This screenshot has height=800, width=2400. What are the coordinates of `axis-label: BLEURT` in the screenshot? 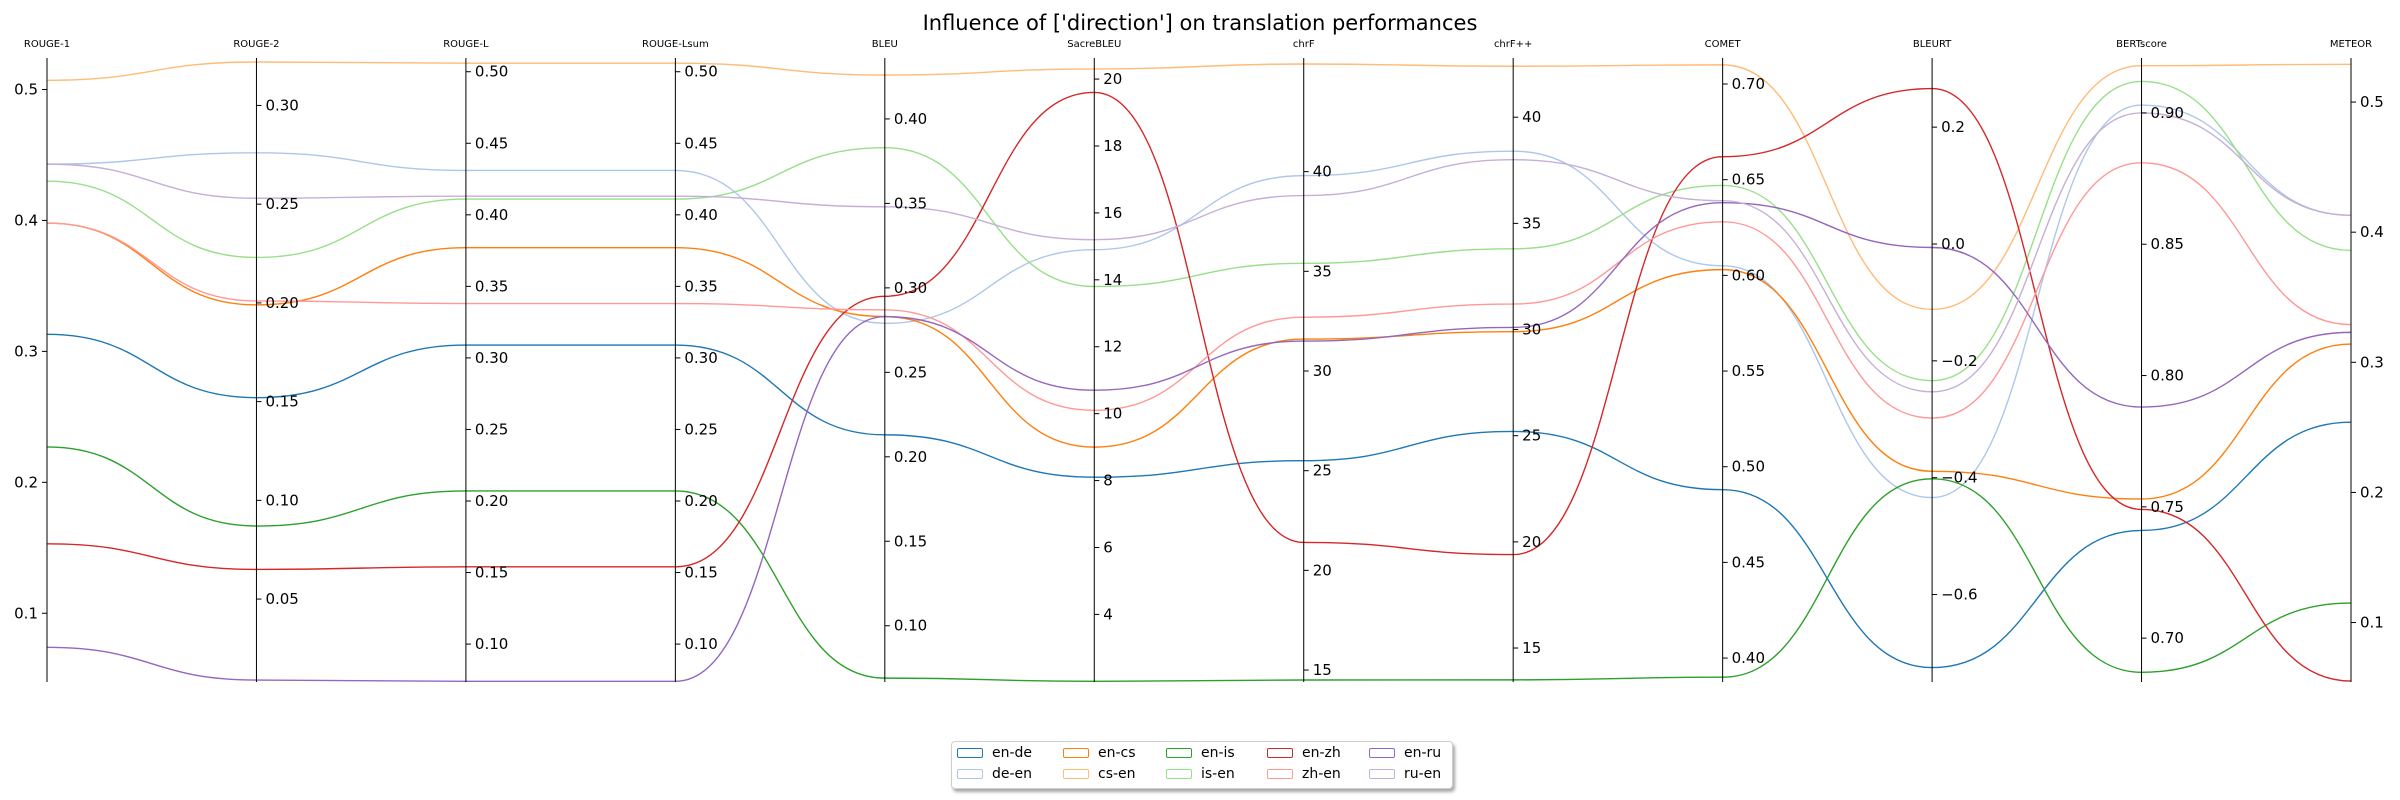 It's located at (1932, 44).